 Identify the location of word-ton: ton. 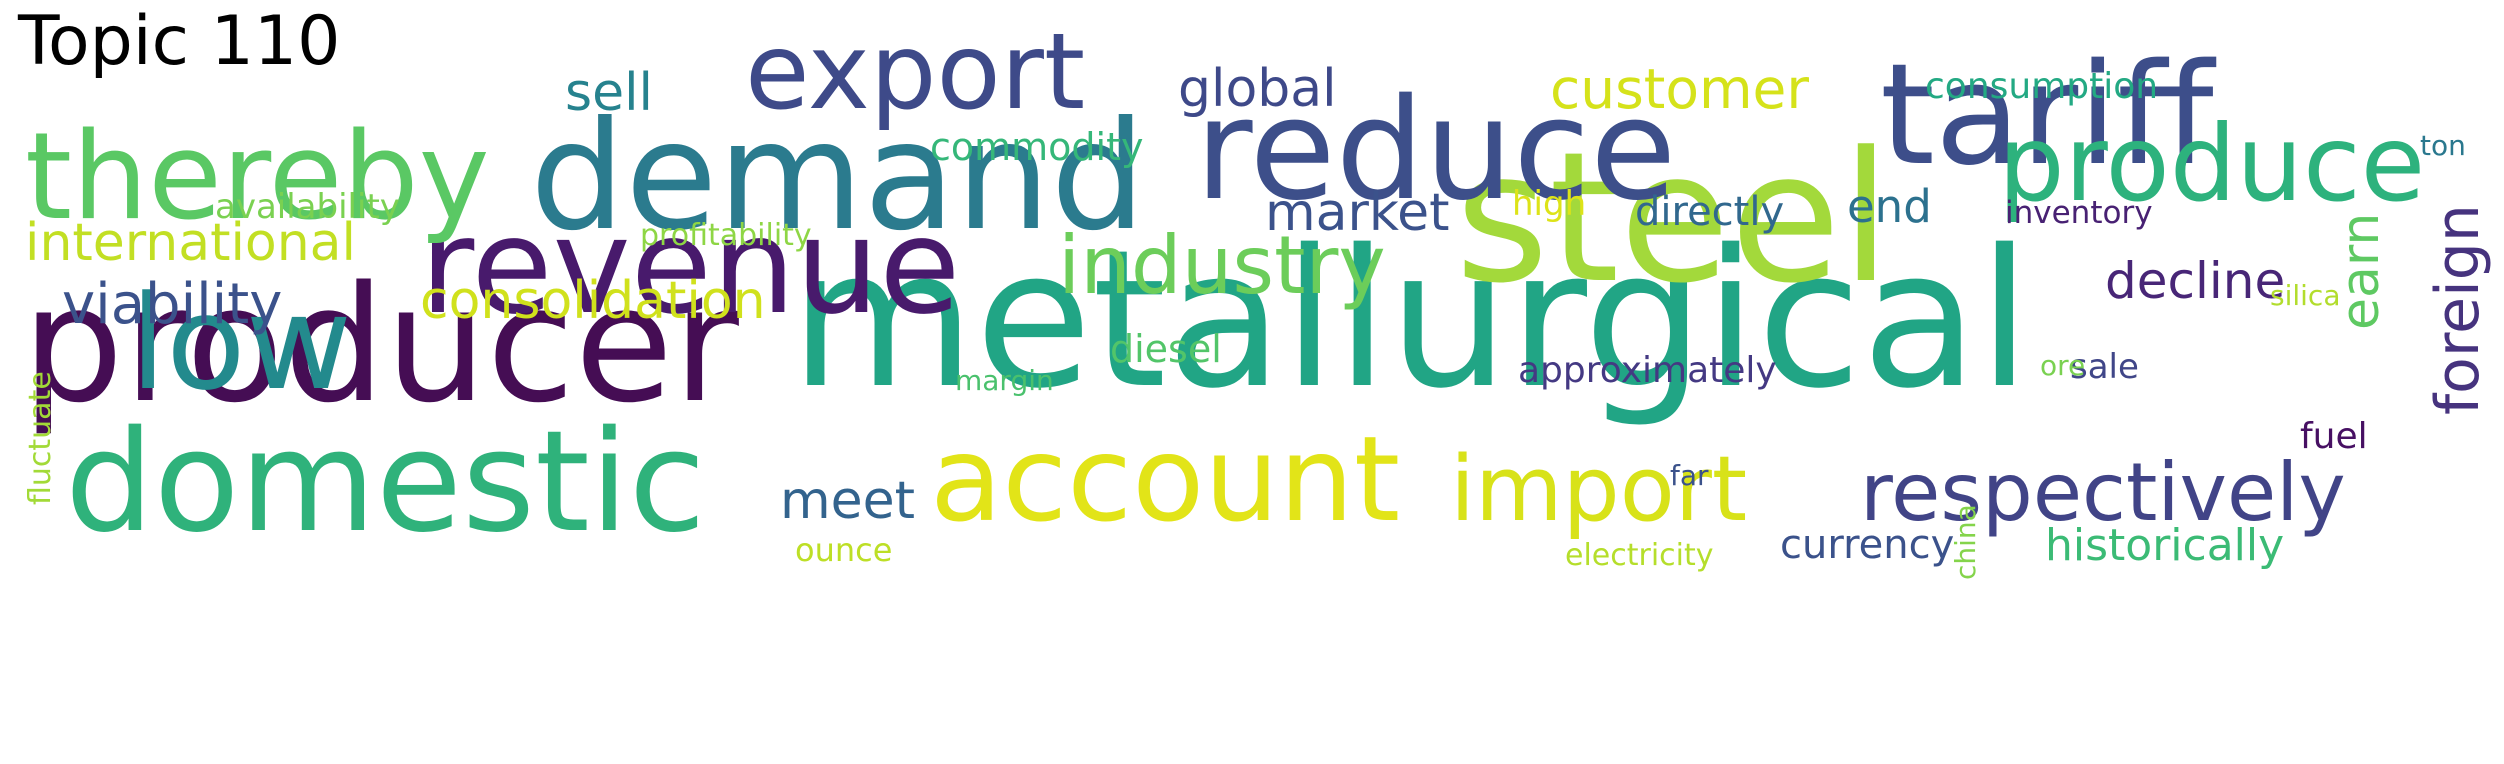
(2443, 145).